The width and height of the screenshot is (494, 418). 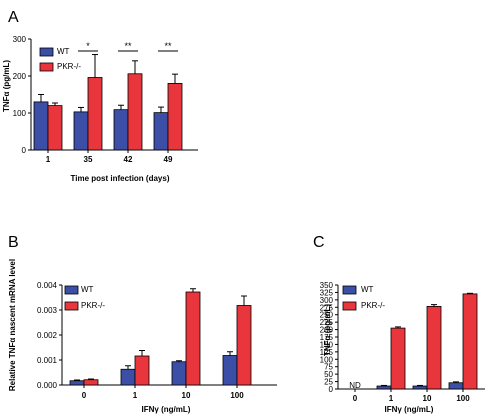 I want to click on chart-b-ytick-label: 0.001, so click(x=47, y=360).